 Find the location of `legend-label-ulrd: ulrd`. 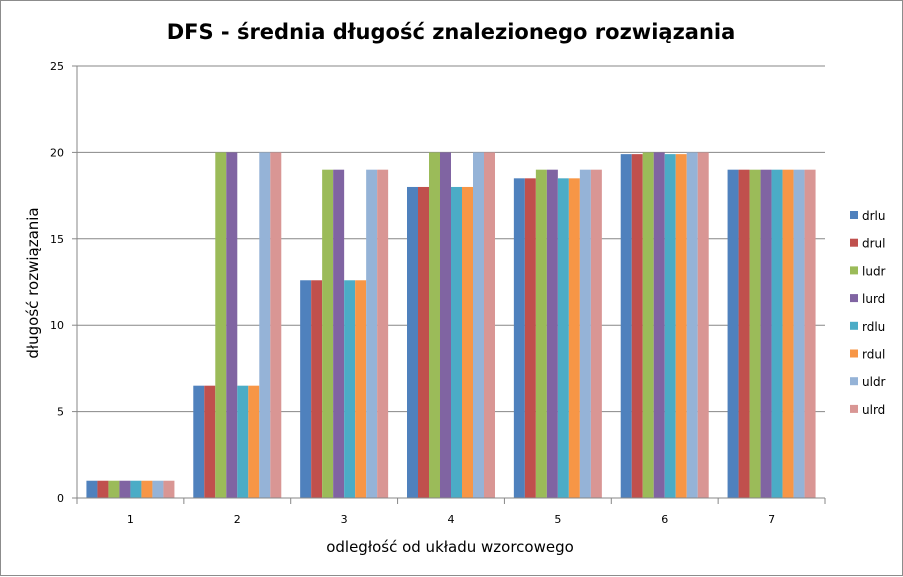

legend-label-ulrd: ulrd is located at coordinates (873, 410).